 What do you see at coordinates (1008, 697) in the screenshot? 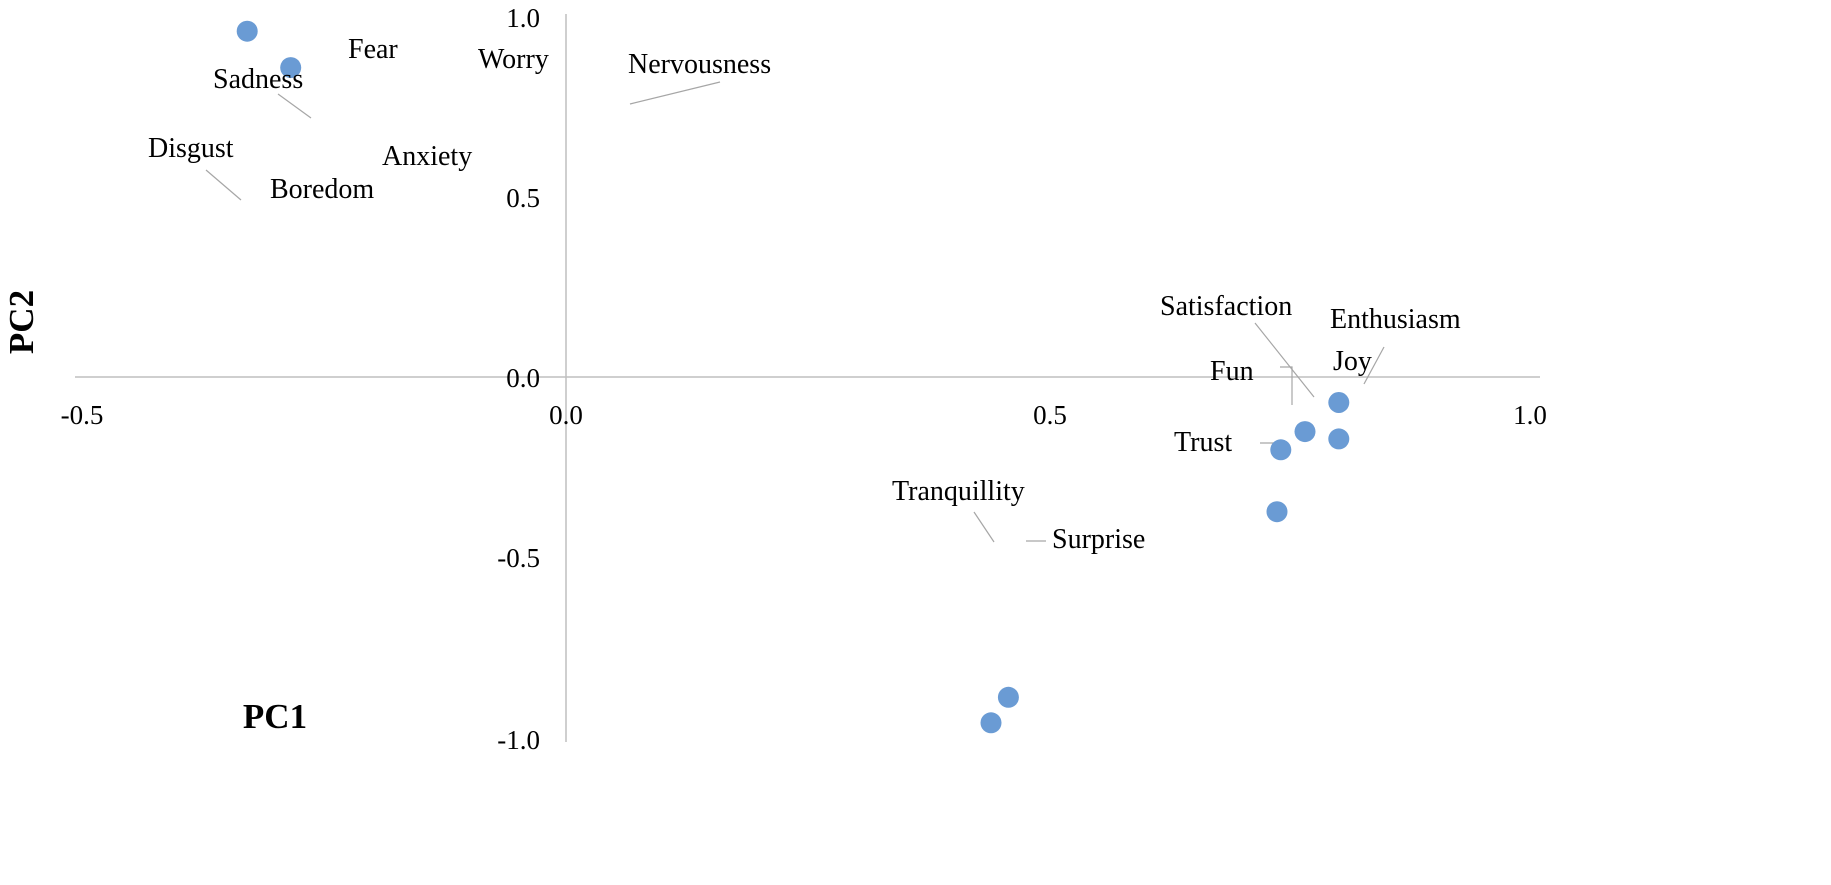
I see `point-surprise` at bounding box center [1008, 697].